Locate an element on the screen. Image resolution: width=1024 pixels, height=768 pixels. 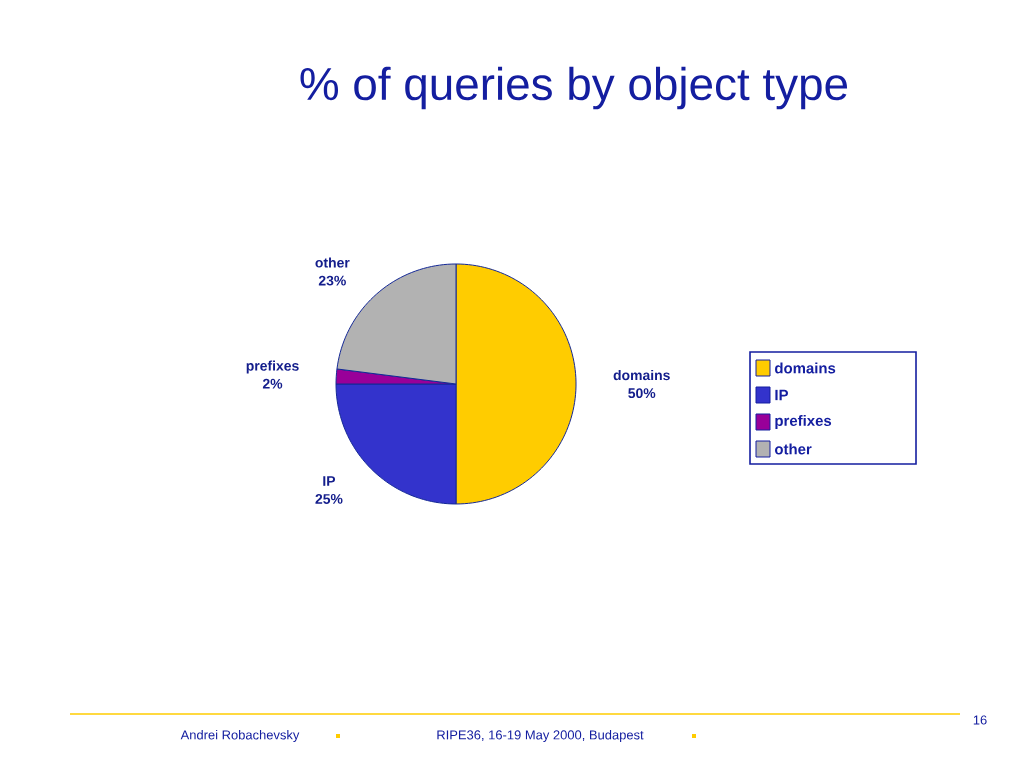
chart-title: % of queries by object type is located at coordinates (574, 88).